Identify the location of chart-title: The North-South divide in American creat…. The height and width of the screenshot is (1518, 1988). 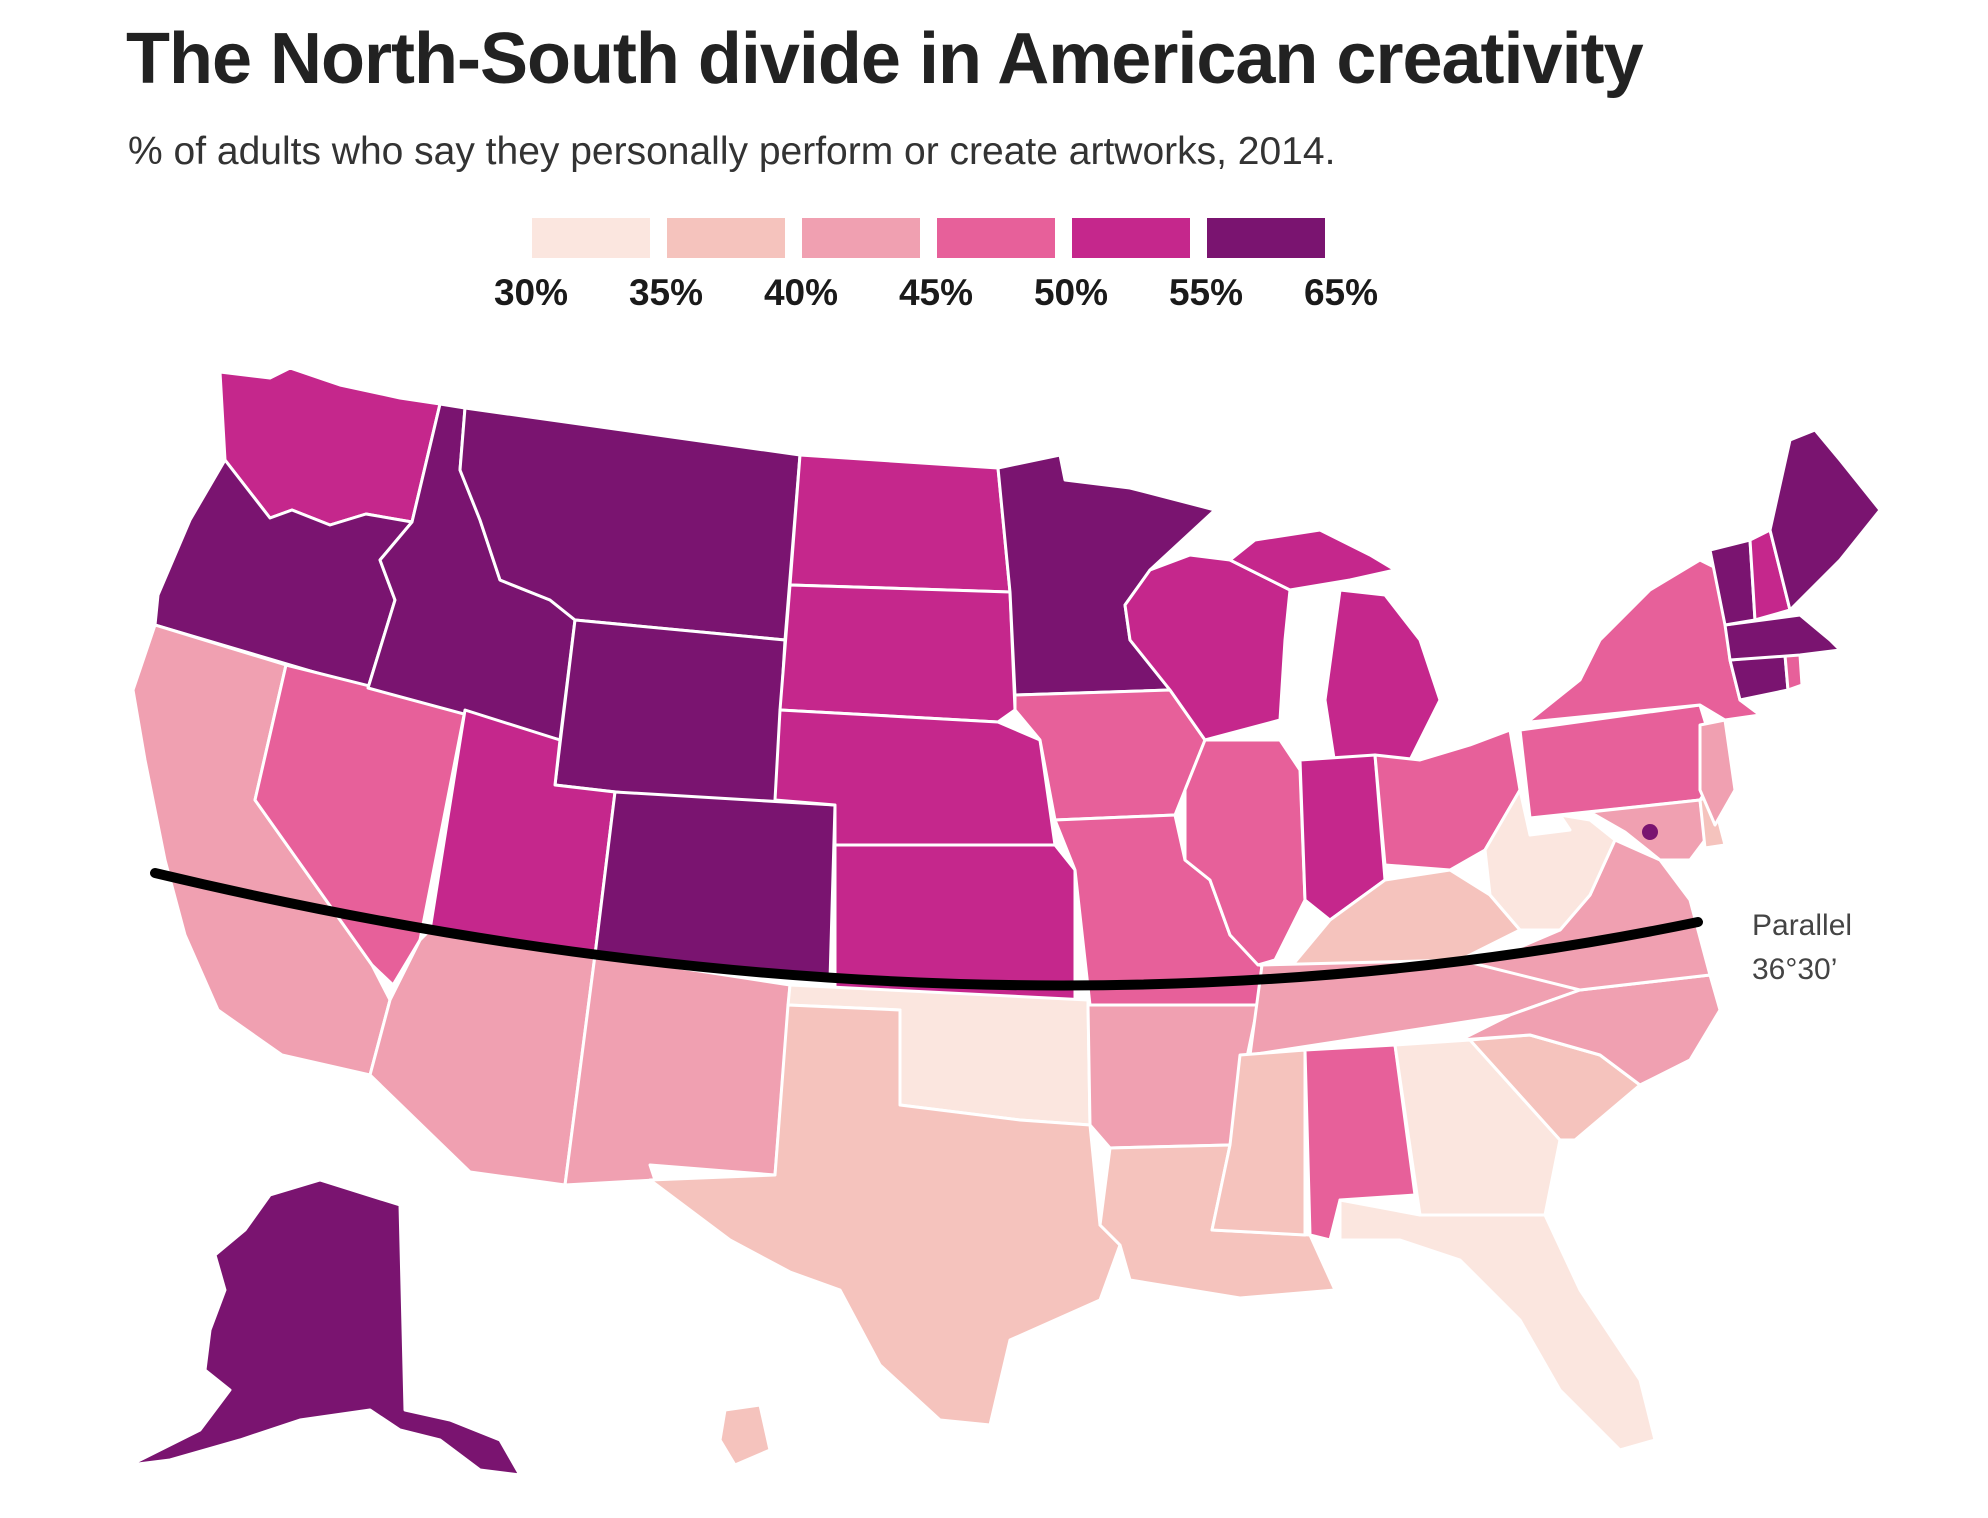
(885, 59).